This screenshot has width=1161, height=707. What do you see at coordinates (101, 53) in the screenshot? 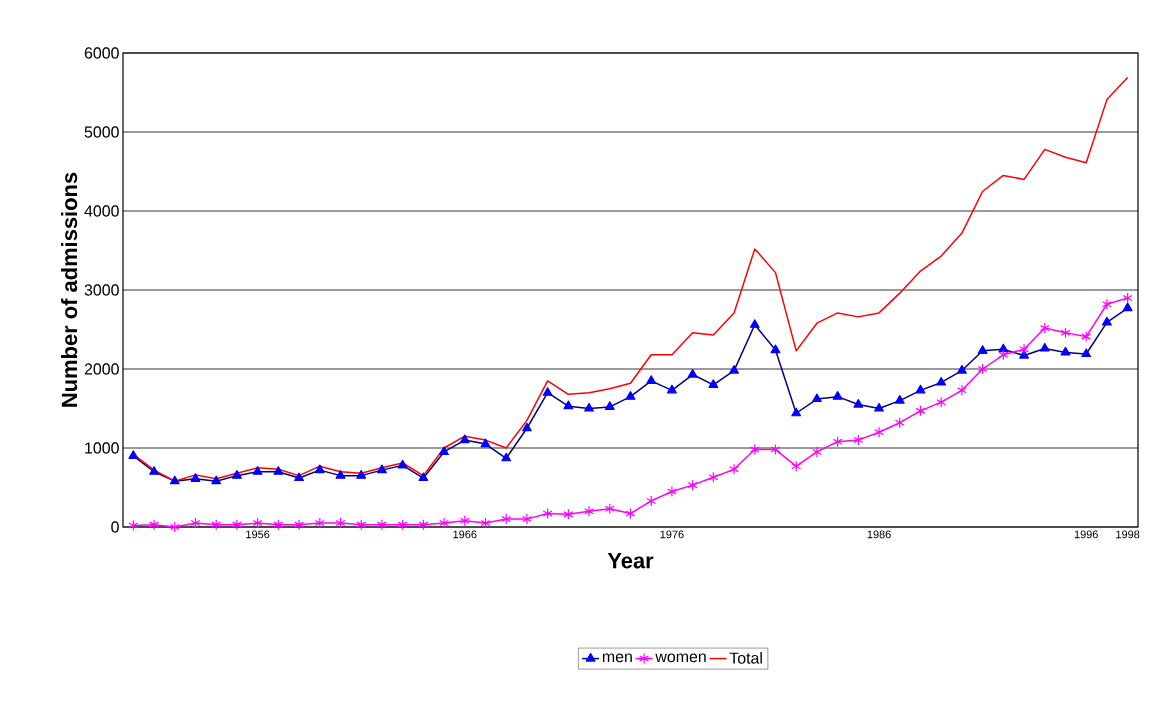
I see `y-tick-label: 6000` at bounding box center [101, 53].